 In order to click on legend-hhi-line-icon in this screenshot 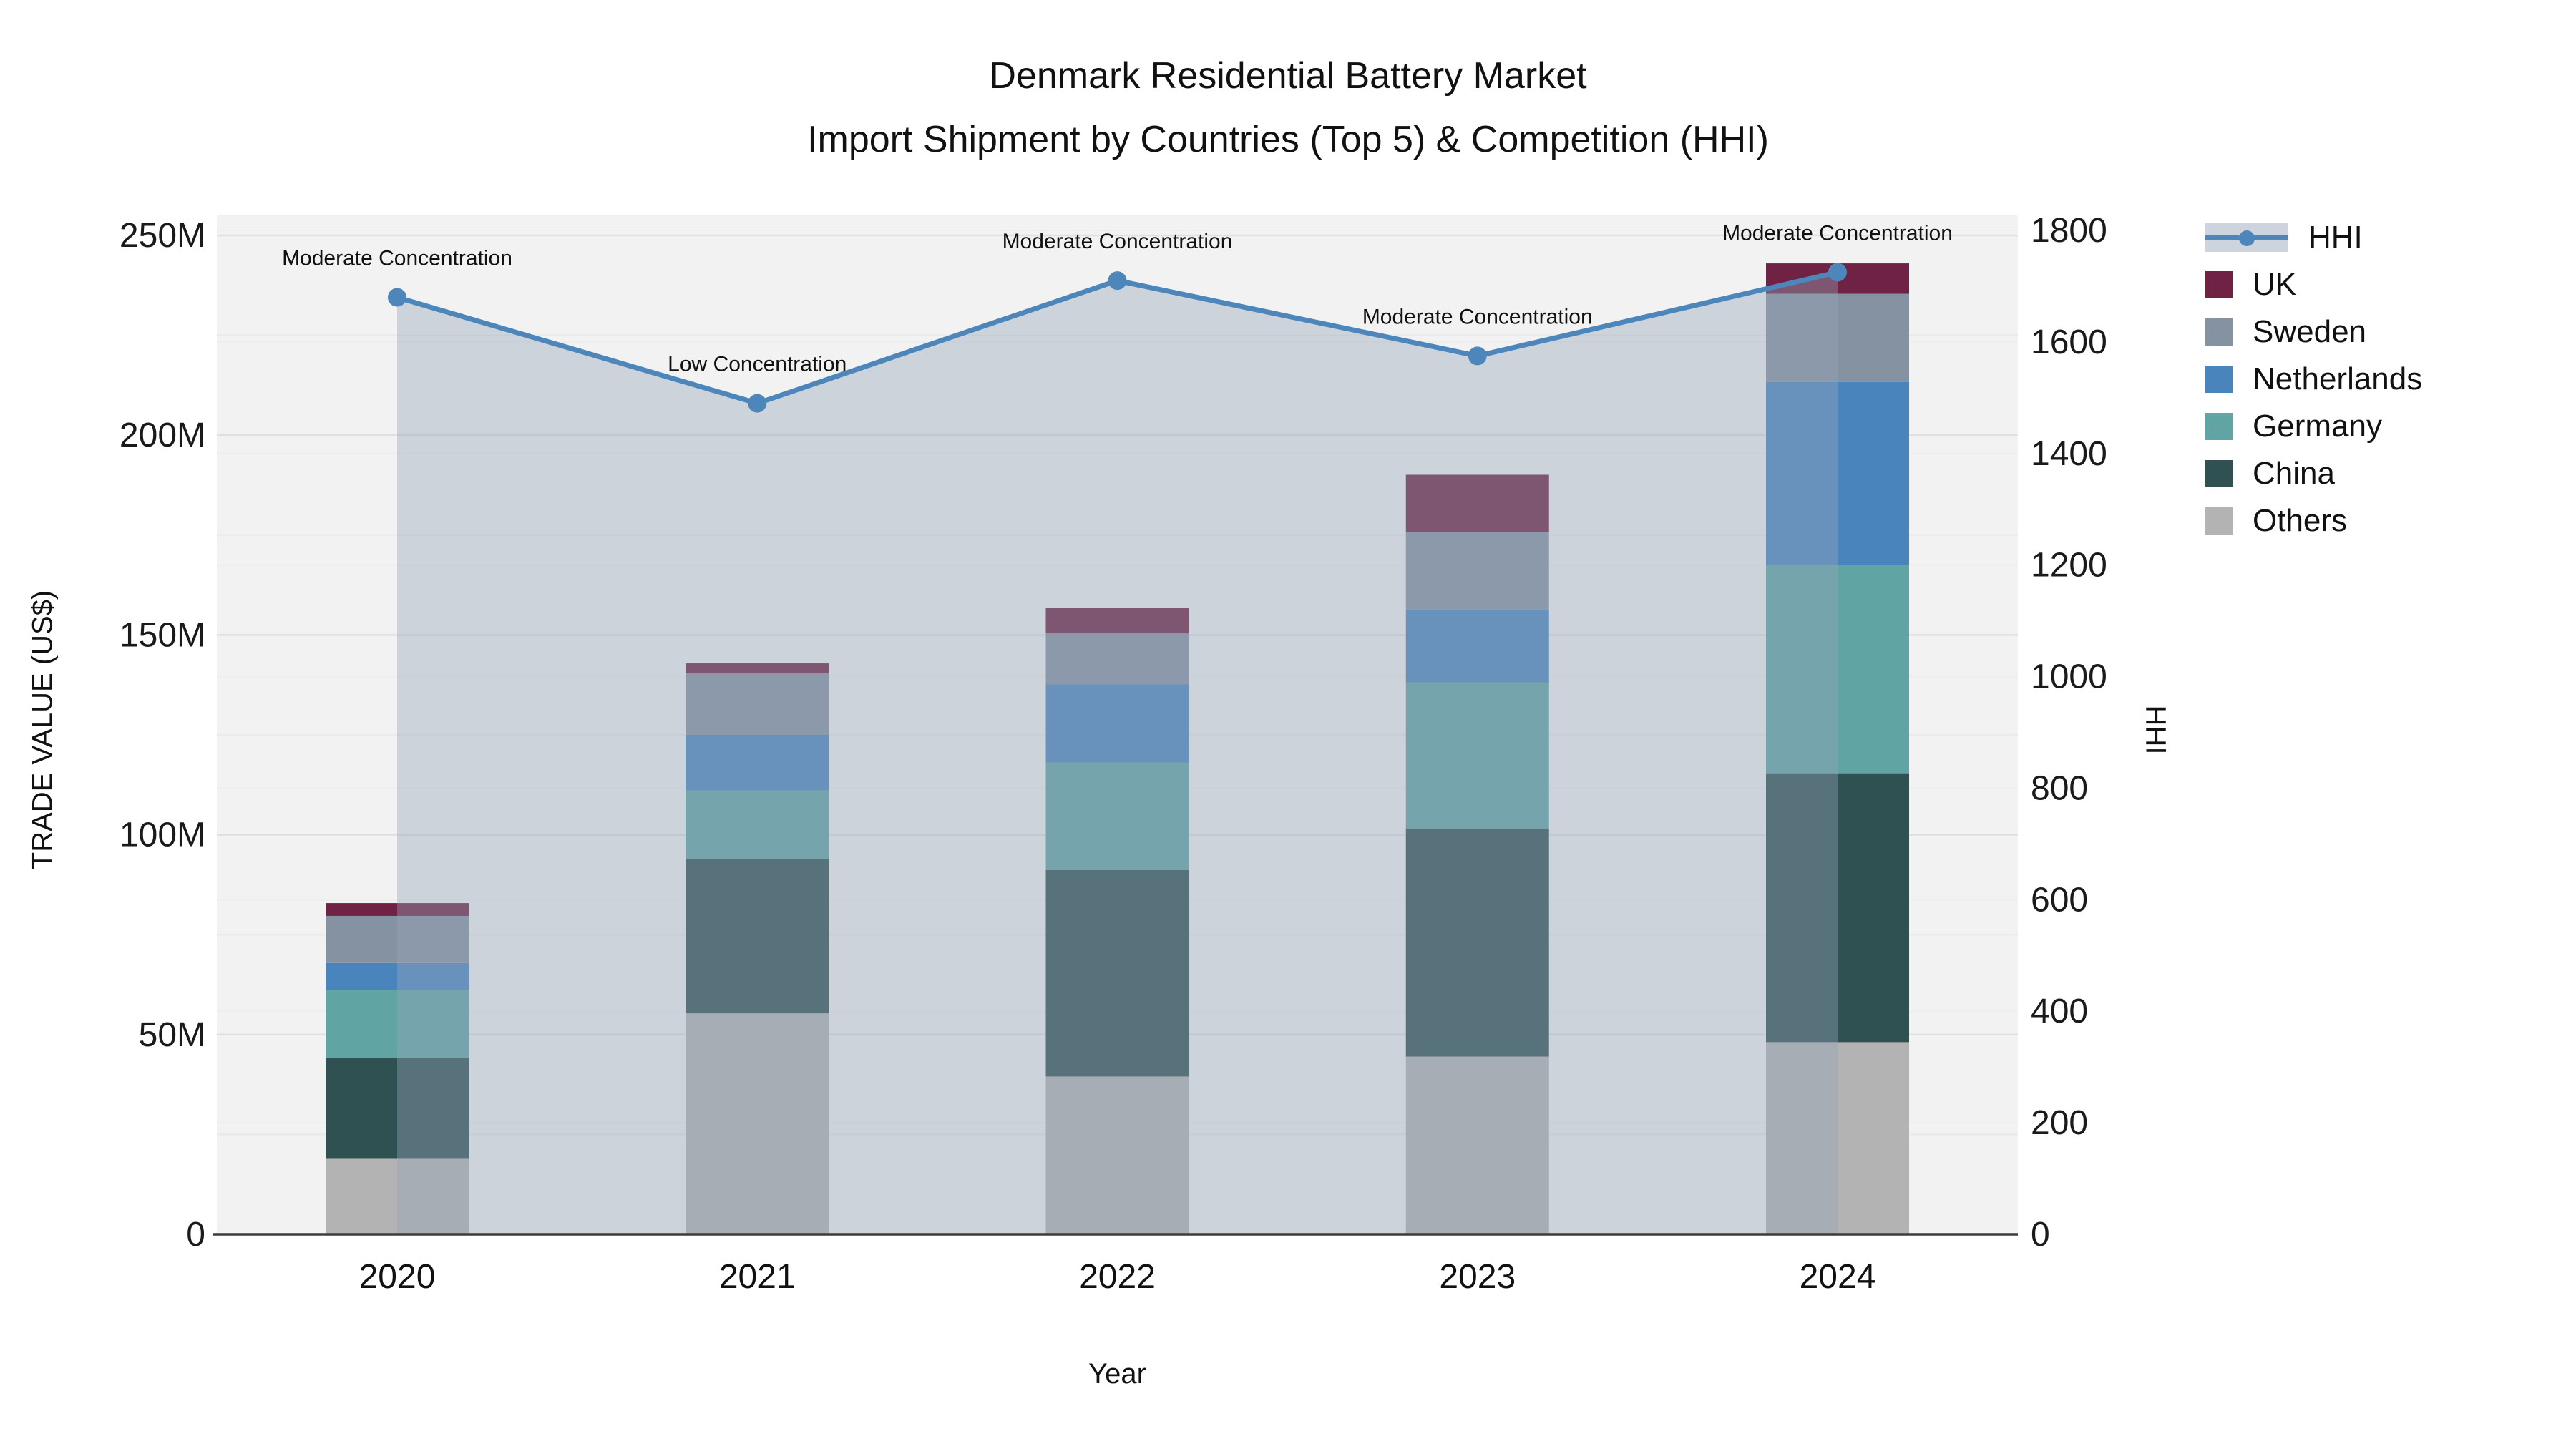, I will do `click(2246, 237)`.